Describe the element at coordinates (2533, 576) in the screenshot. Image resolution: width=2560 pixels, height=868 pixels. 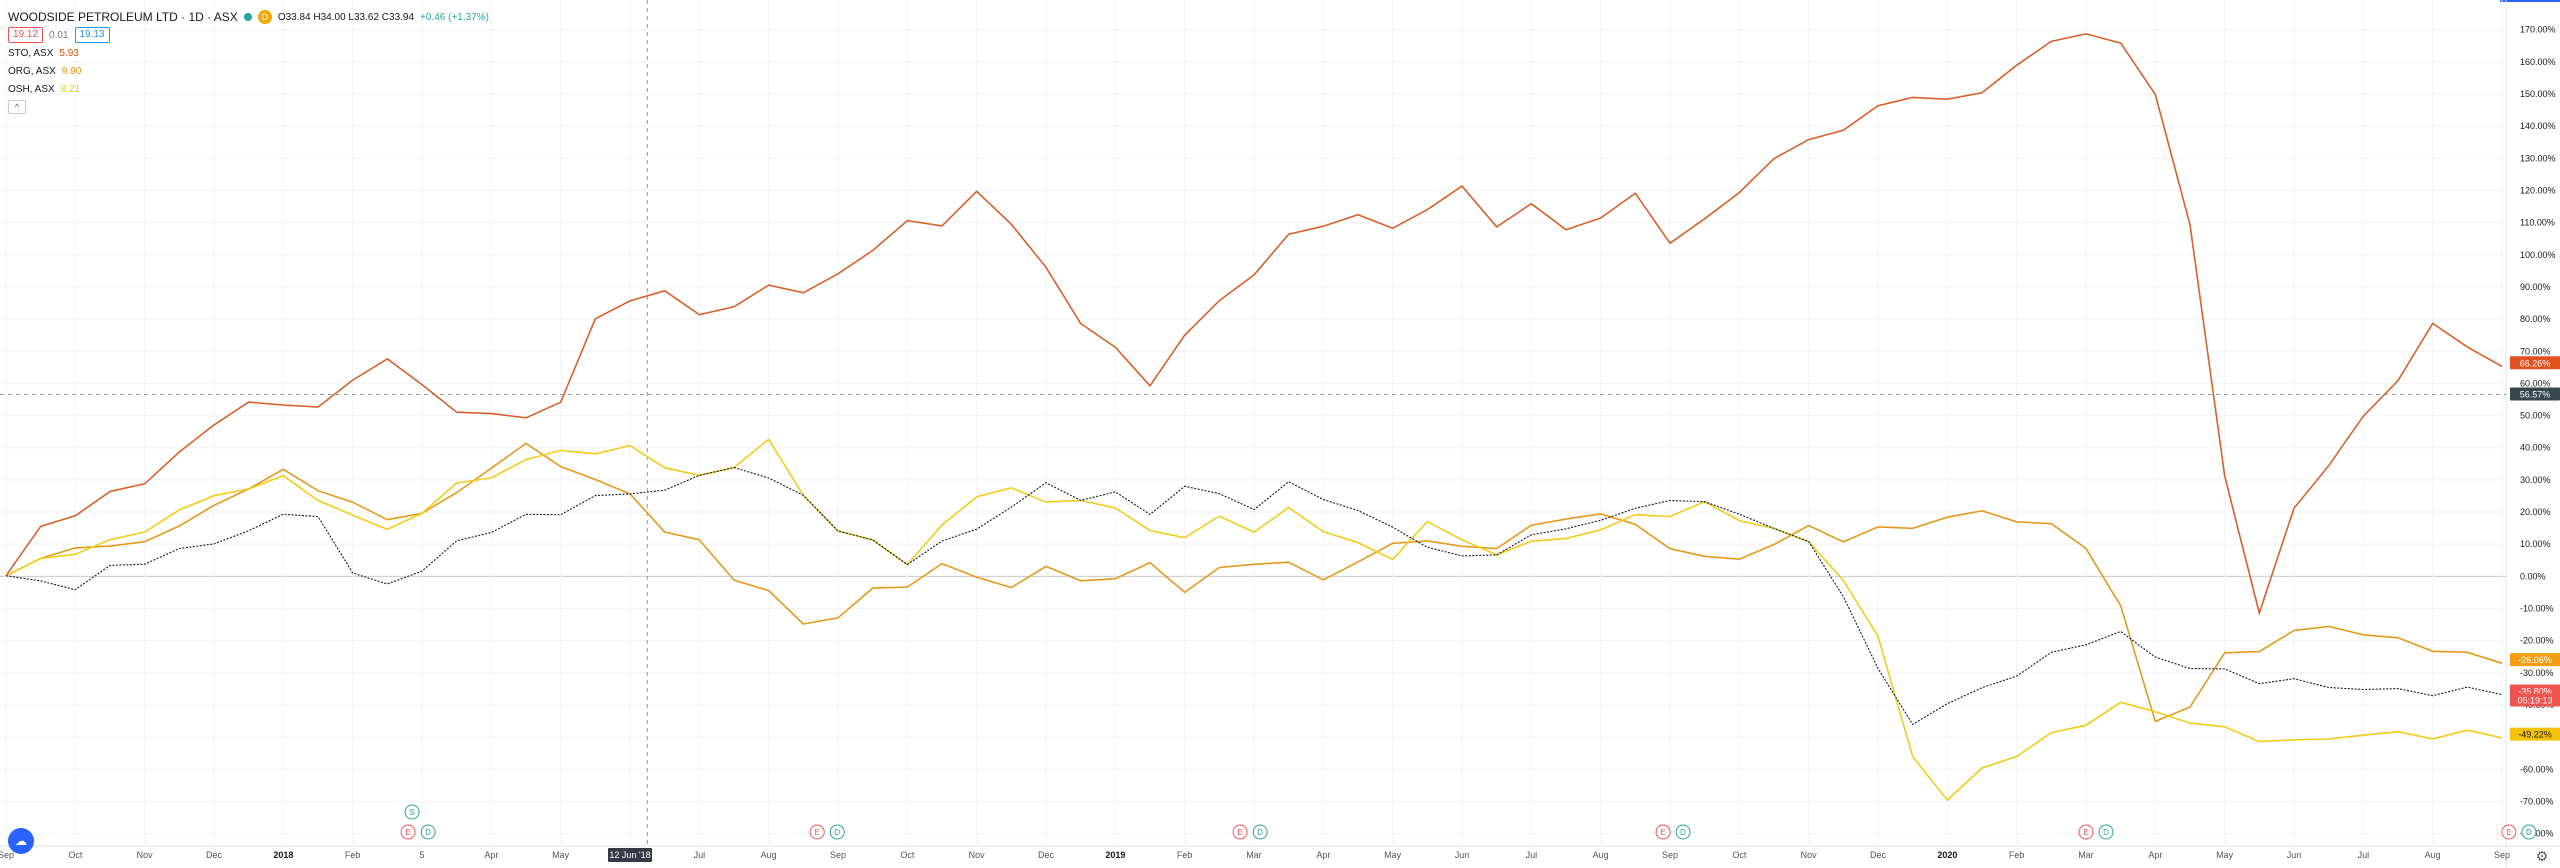
I see `y-tick-label: 0.00%` at that location.